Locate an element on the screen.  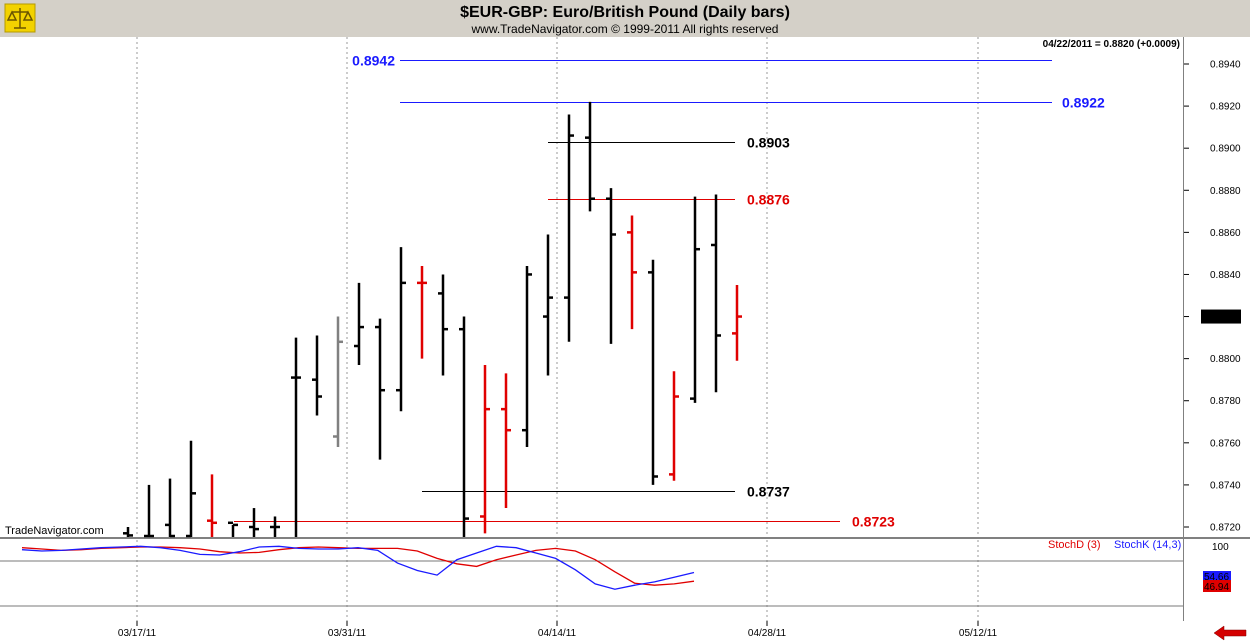
indicator-panel is located at coordinates (591, 580).